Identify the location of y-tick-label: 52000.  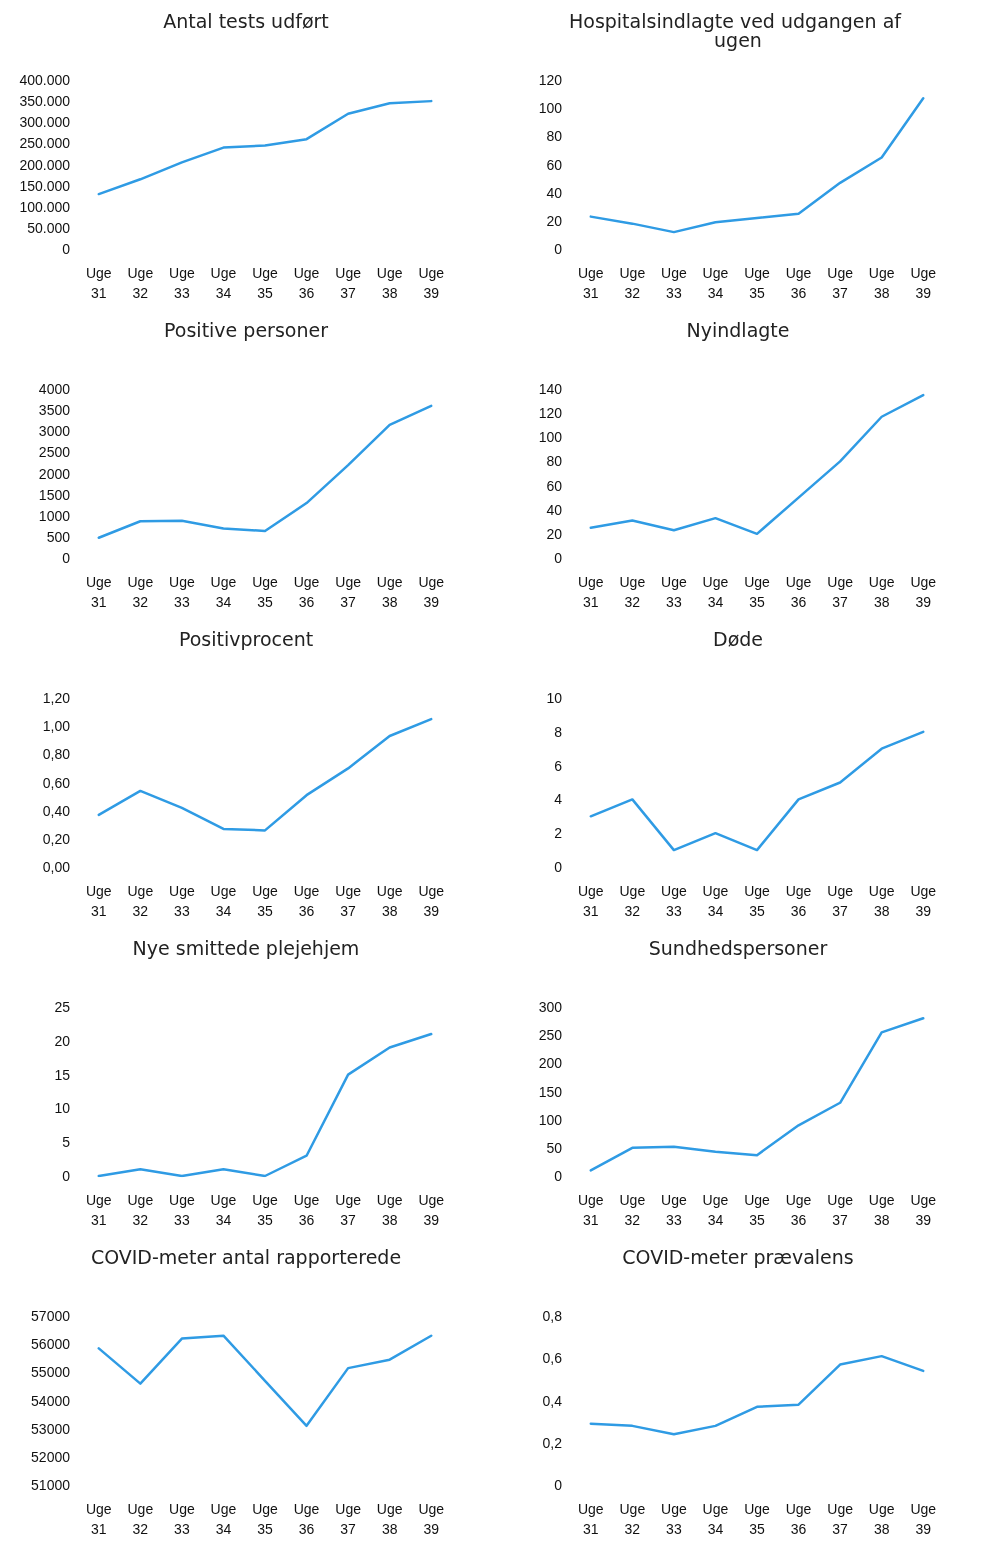
(51, 1456).